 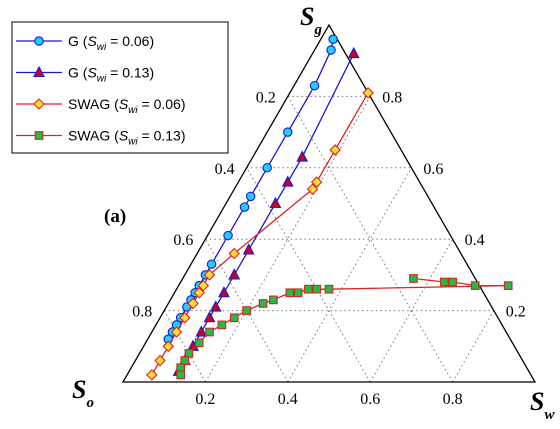 I want to click on tick-label-right: 0.4, so click(x=475, y=240).